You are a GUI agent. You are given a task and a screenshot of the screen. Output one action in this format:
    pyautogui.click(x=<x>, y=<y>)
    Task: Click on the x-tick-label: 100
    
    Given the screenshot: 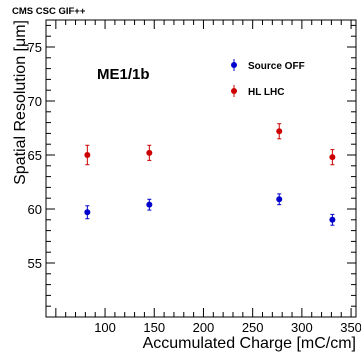 What is the action you would take?
    pyautogui.click(x=105, y=327)
    